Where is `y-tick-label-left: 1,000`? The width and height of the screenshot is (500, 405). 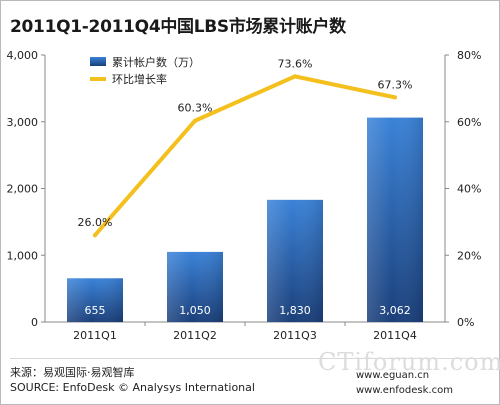
y-tick-label-left: 1,000 is located at coordinates (23, 255).